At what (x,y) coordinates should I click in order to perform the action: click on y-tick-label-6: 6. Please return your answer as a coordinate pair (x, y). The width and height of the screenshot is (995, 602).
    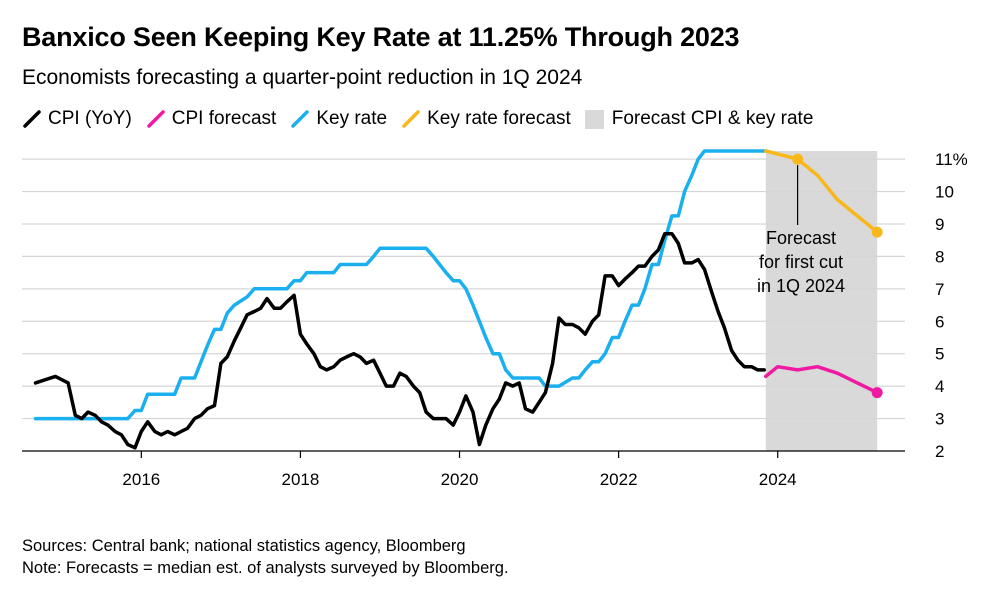
    Looking at the image, I should click on (939, 321).